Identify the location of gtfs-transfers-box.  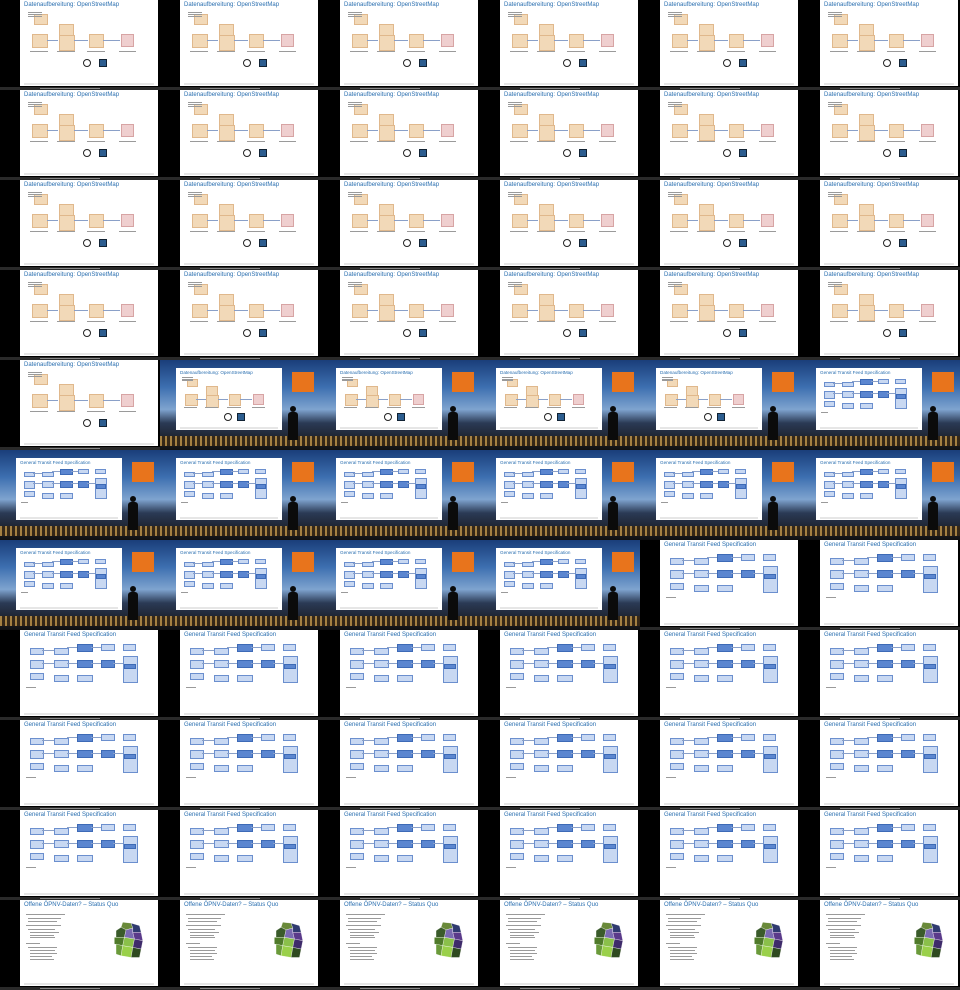
(866, 495).